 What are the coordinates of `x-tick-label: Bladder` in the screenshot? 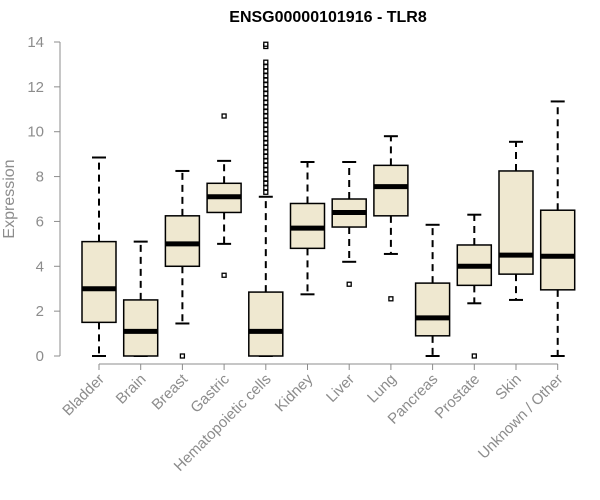 It's located at (83, 395).